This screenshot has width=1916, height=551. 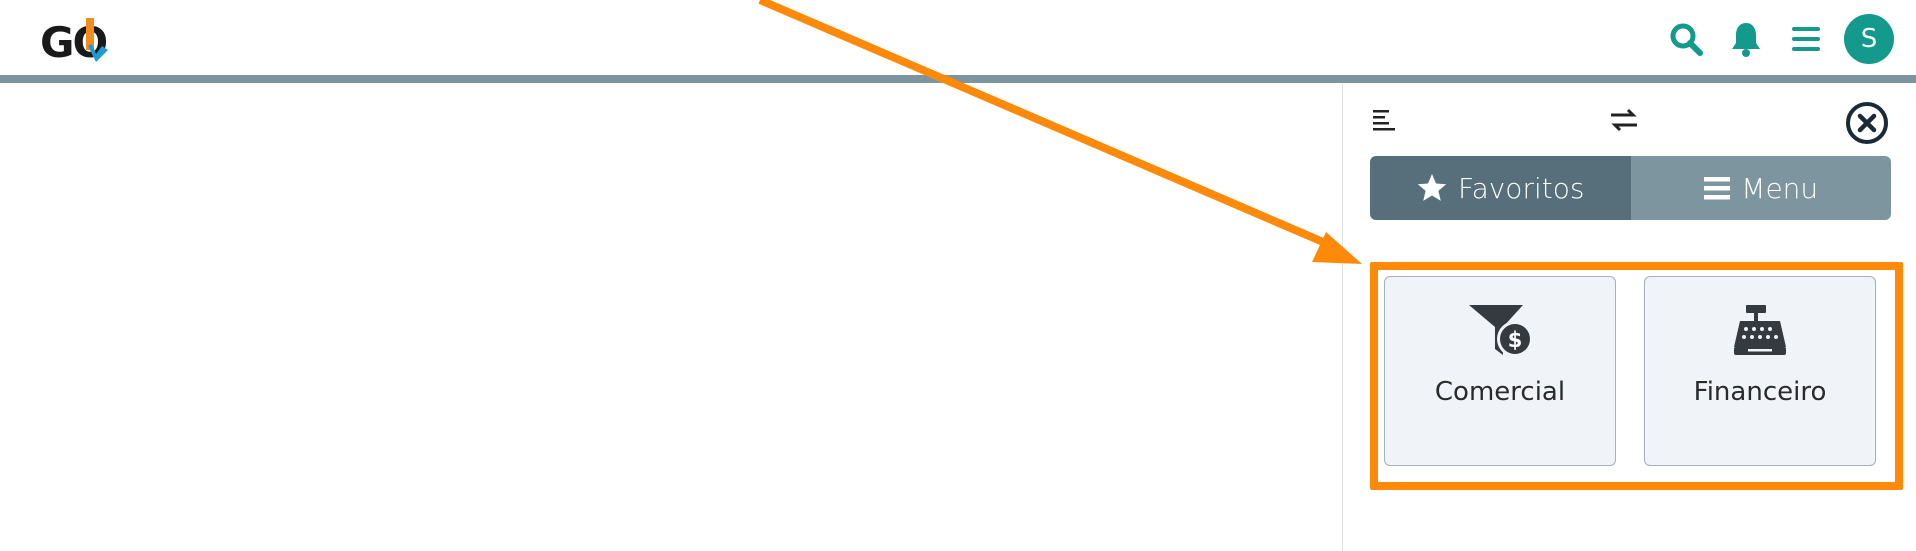 What do you see at coordinates (1384, 120) in the screenshot?
I see `align-left-icon` at bounding box center [1384, 120].